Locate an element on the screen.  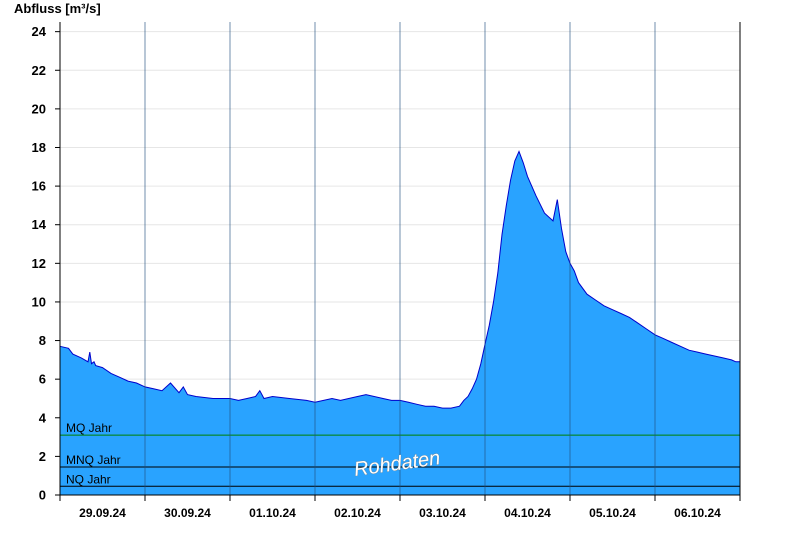
x-tick-label: 02.10.24 is located at coordinates (357, 513).